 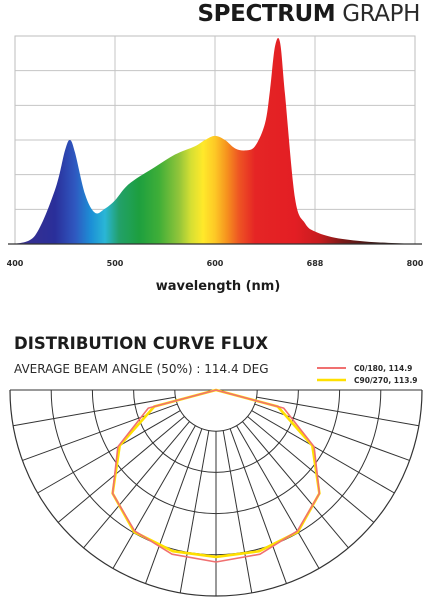 I want to click on spectrum-x-ticks: 400 500 600 688 800, so click(x=215, y=263).